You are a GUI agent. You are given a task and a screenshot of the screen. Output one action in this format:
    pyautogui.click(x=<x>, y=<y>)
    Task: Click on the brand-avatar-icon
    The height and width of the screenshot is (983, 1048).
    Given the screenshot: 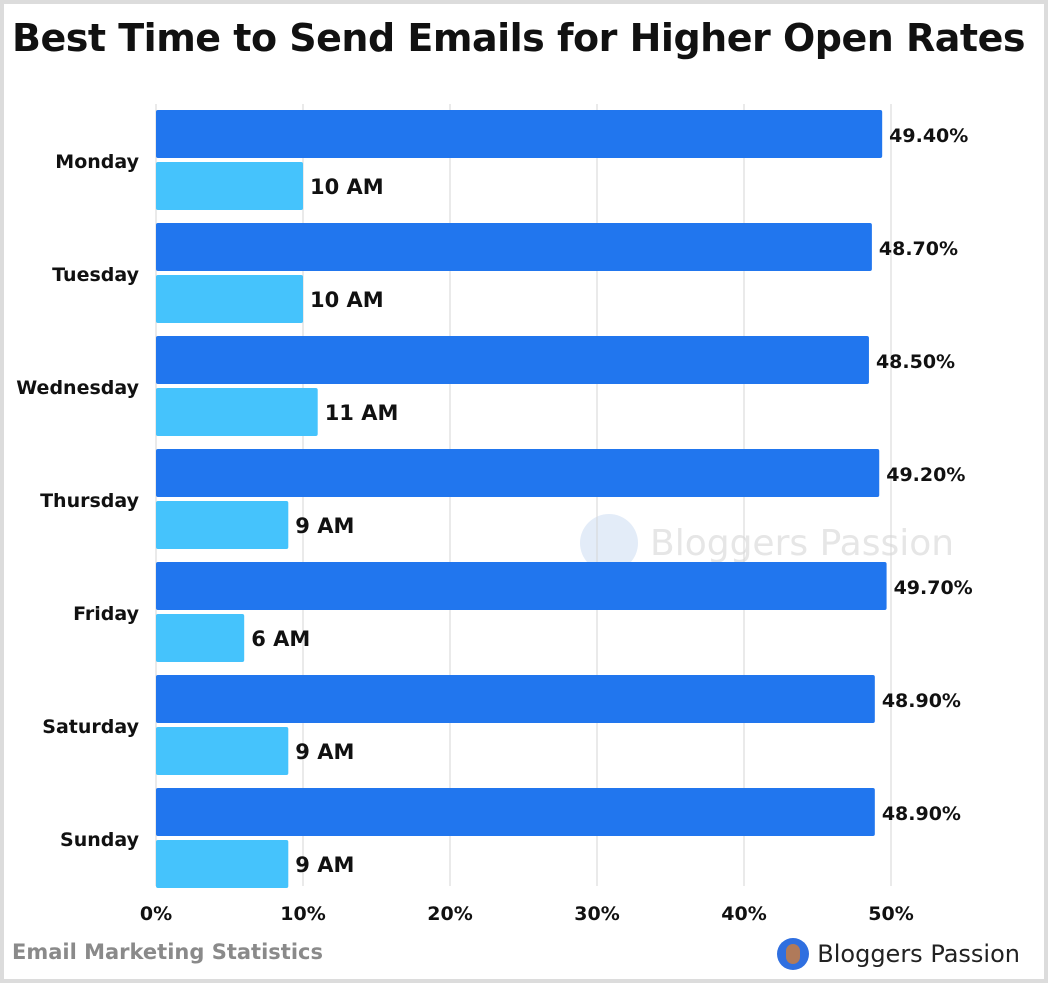 What is the action you would take?
    pyautogui.click(x=793, y=954)
    